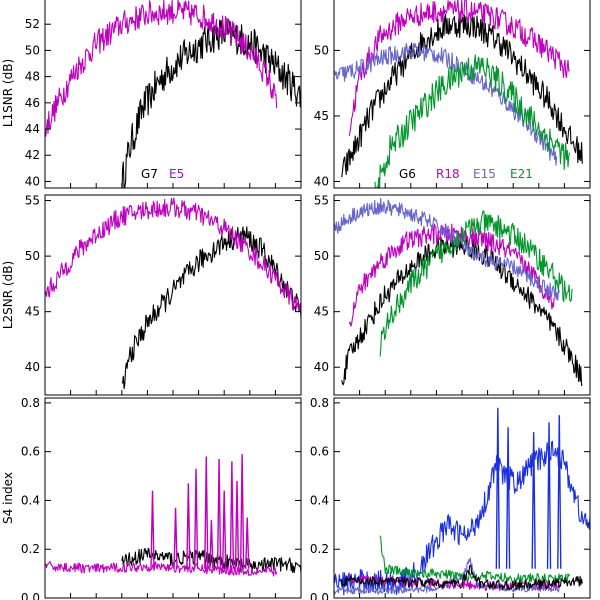 This screenshot has height=600, width=600. I want to click on y-axis-label: S4 index, so click(8, 498).